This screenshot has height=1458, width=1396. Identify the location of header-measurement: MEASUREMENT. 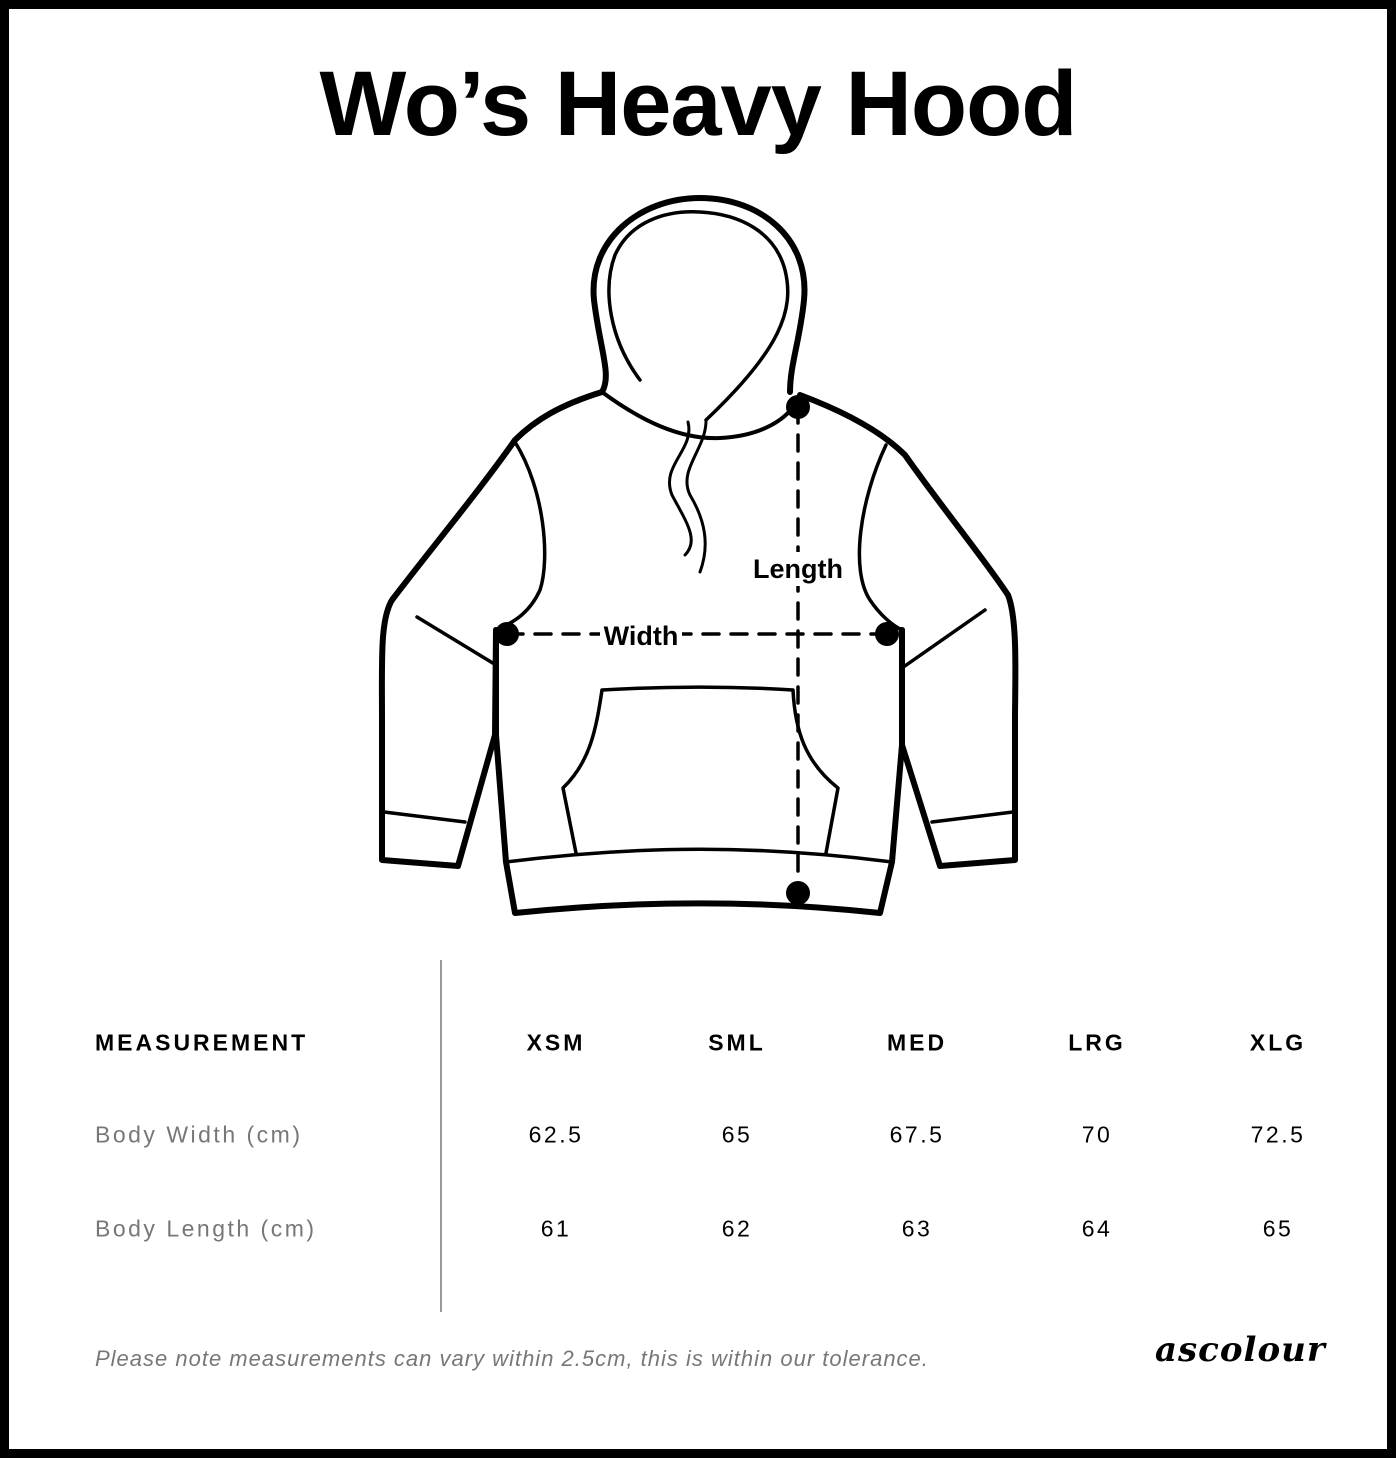
(202, 1042).